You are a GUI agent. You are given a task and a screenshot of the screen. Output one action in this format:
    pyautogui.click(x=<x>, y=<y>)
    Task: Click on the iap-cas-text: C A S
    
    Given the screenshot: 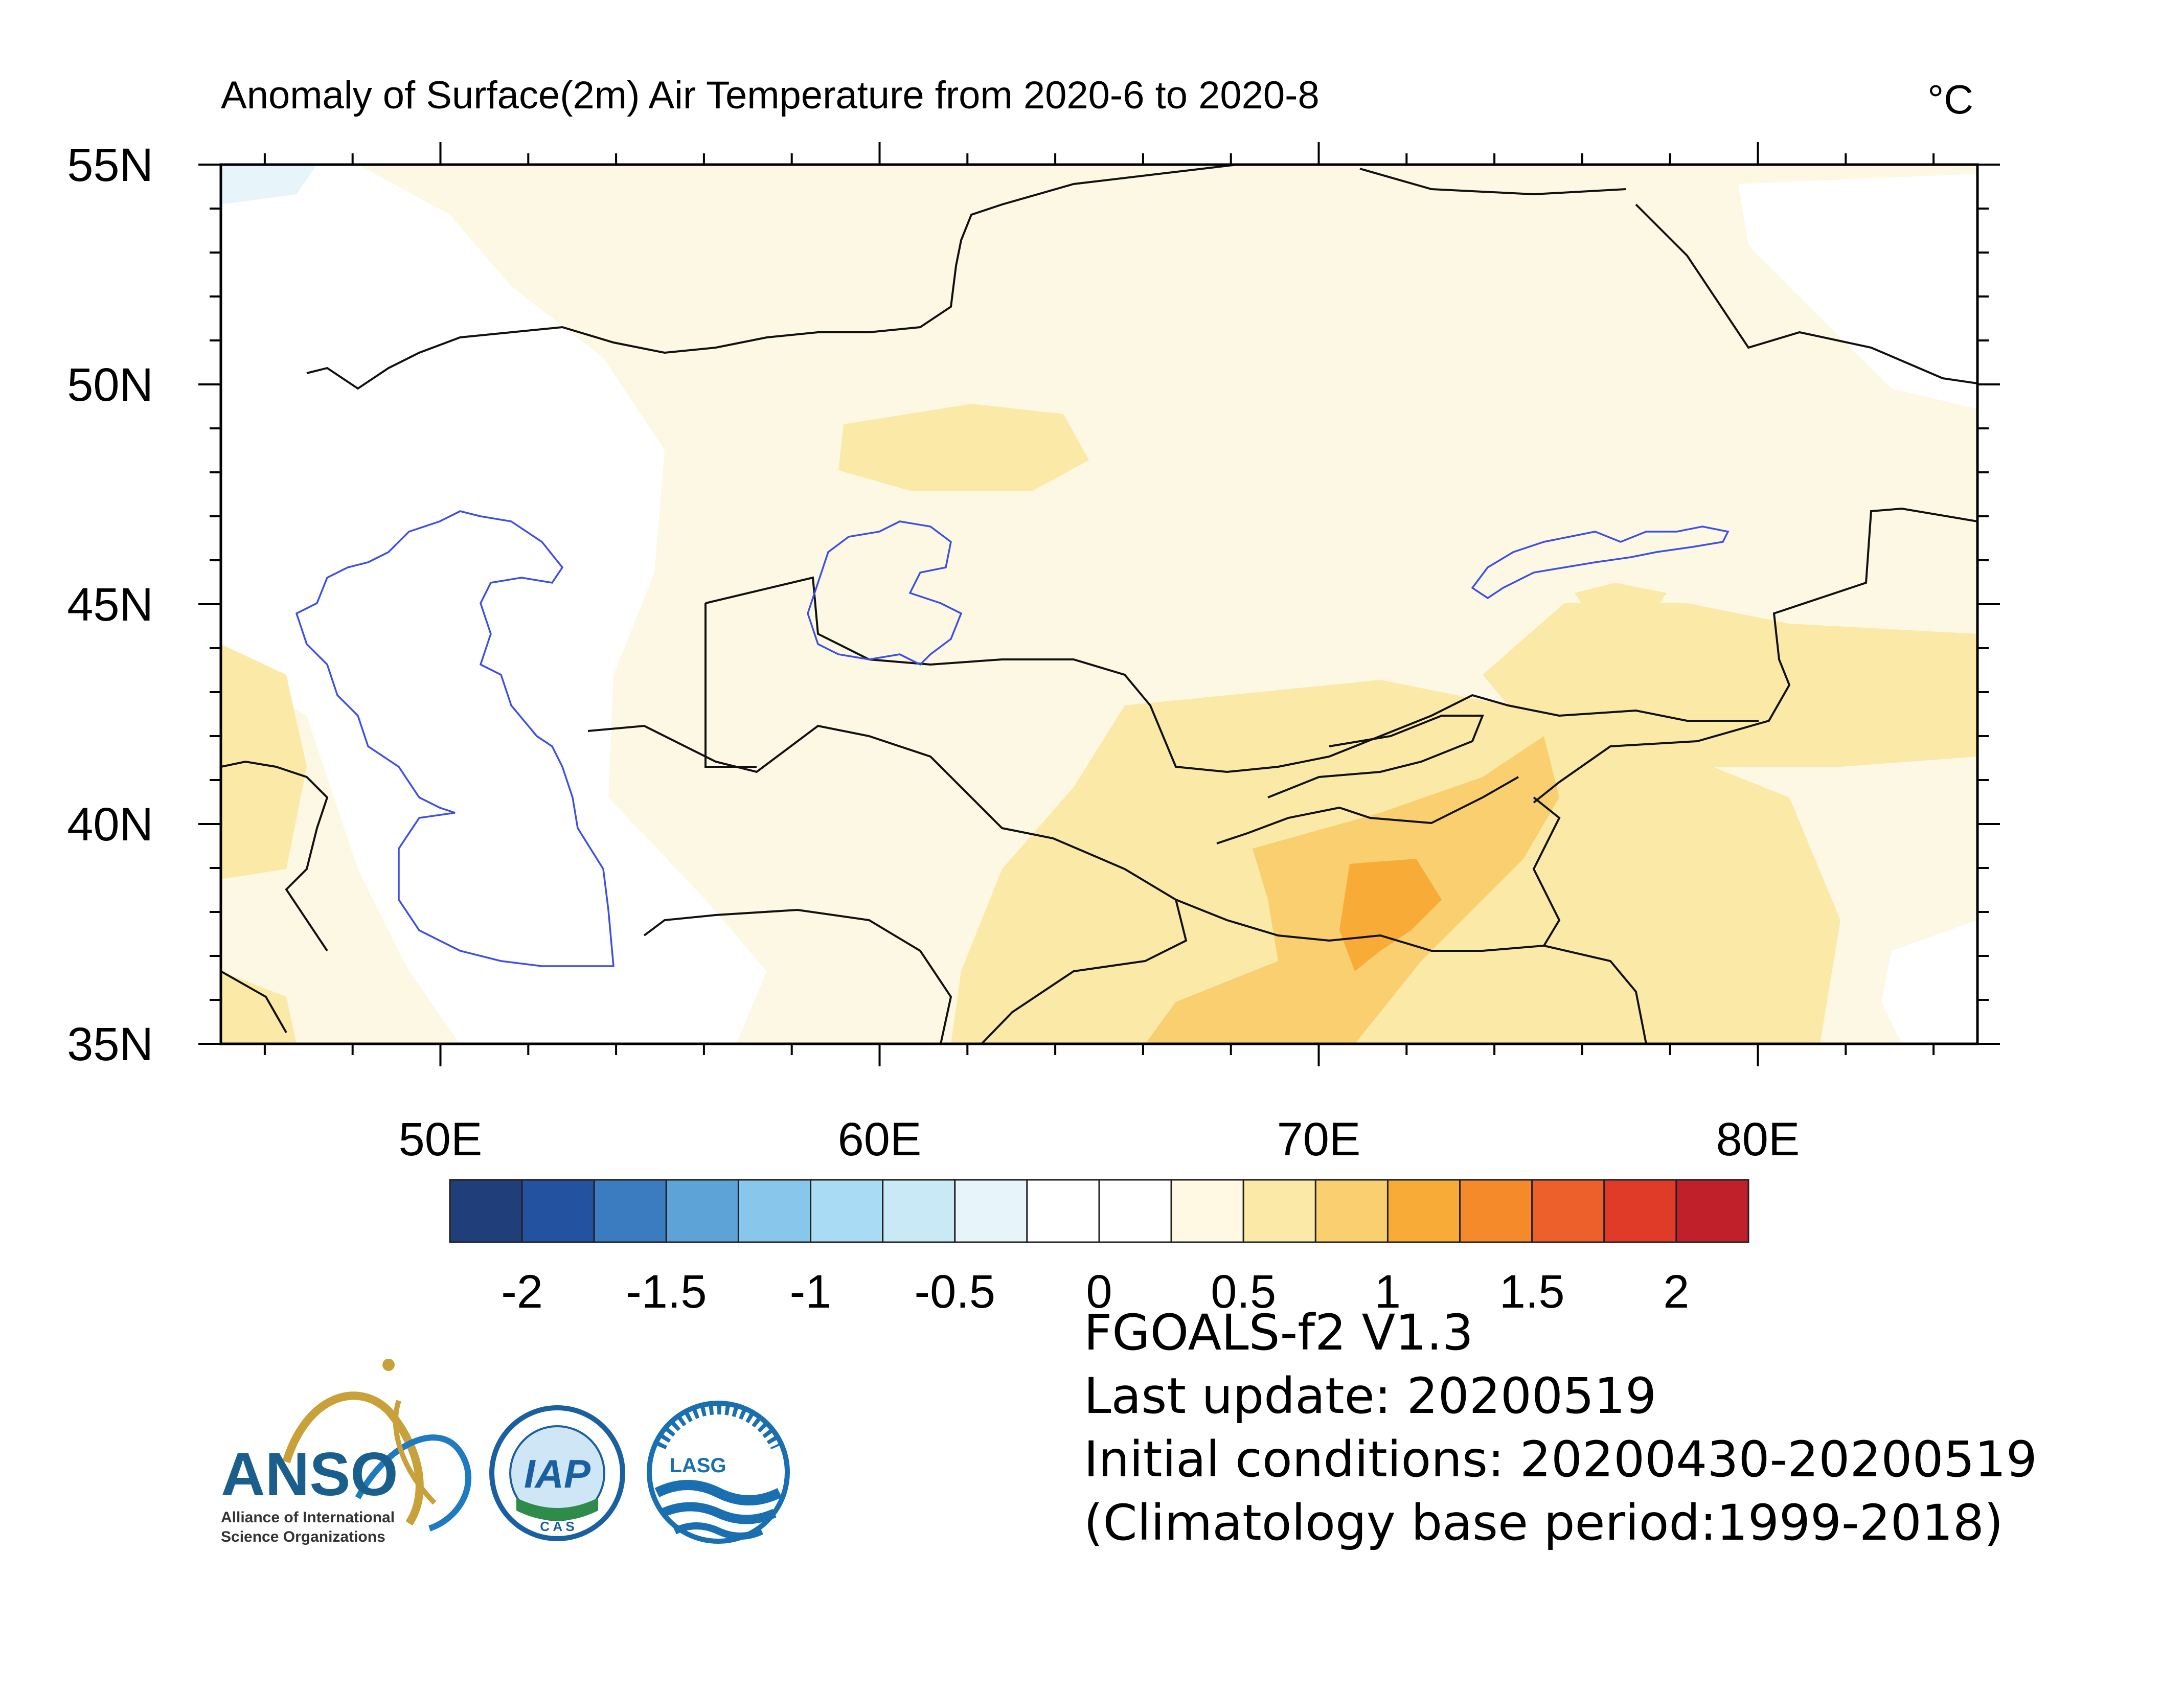 What is the action you would take?
    pyautogui.click(x=557, y=1526)
    